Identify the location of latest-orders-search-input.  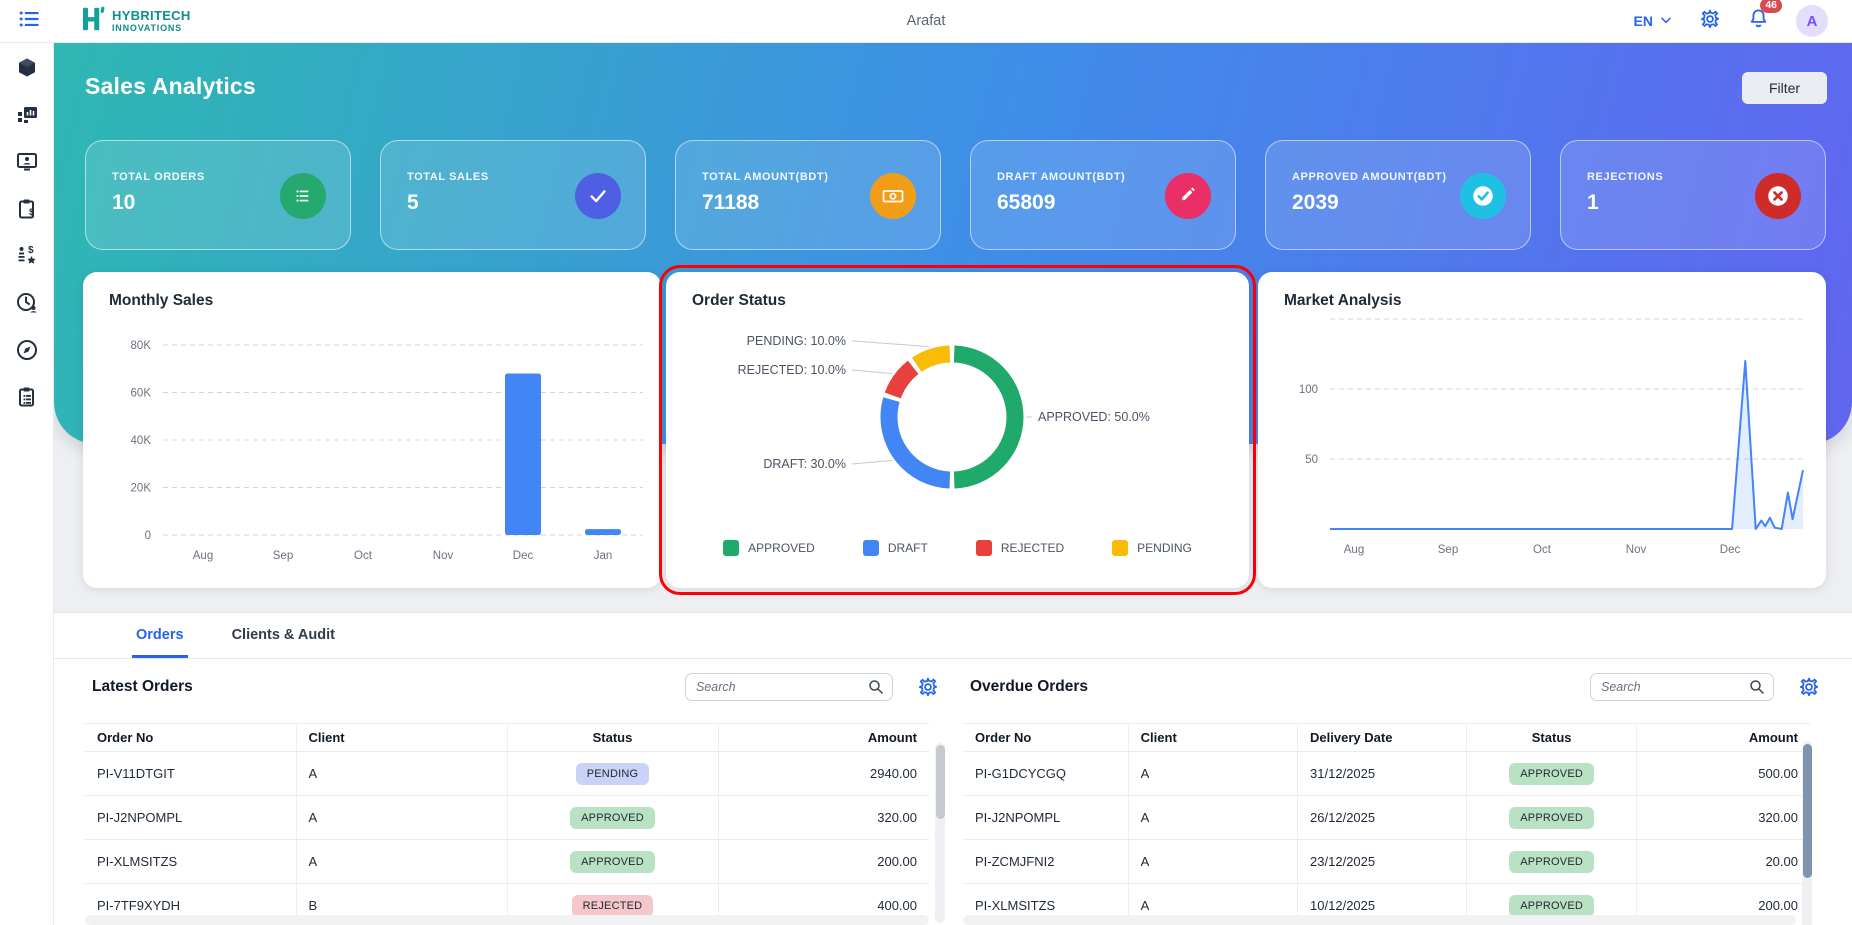
(789, 687).